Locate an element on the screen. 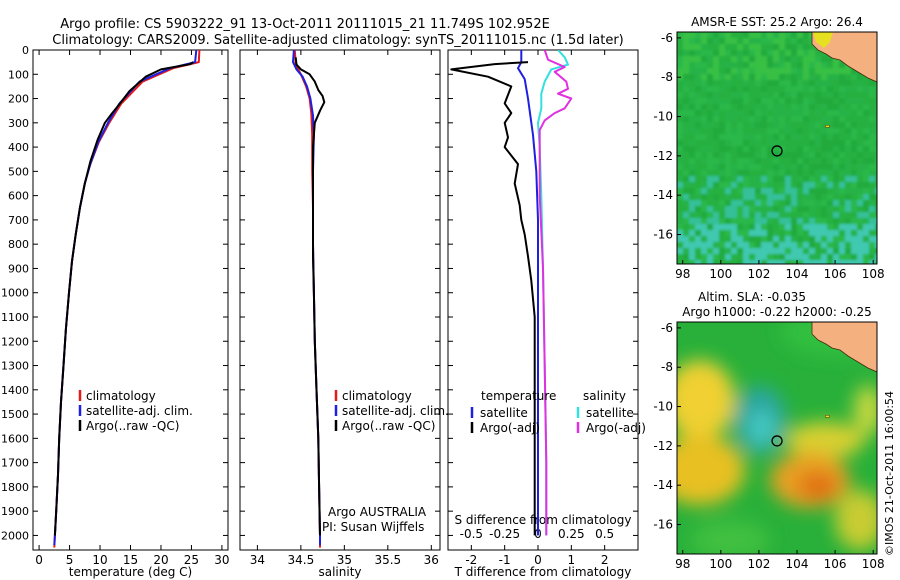 This screenshot has height=580, width=900. depth-tick-label: 500 is located at coordinates (18, 171).